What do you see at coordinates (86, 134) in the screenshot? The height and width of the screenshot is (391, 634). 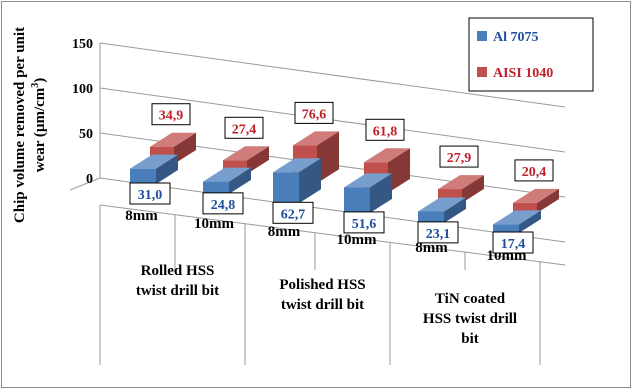 I see `y-tick-label: 50` at bounding box center [86, 134].